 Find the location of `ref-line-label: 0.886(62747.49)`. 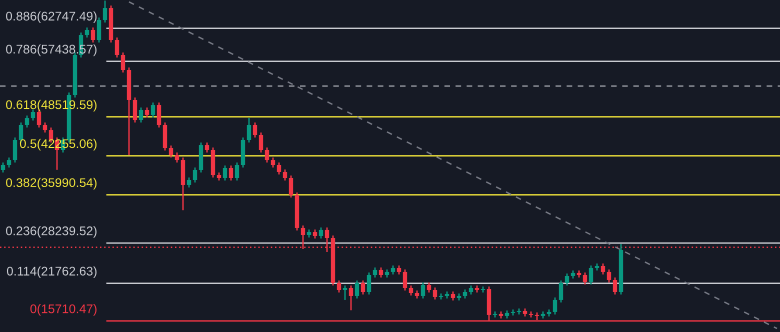

ref-line-label: 0.886(62747.49) is located at coordinates (51, 17).